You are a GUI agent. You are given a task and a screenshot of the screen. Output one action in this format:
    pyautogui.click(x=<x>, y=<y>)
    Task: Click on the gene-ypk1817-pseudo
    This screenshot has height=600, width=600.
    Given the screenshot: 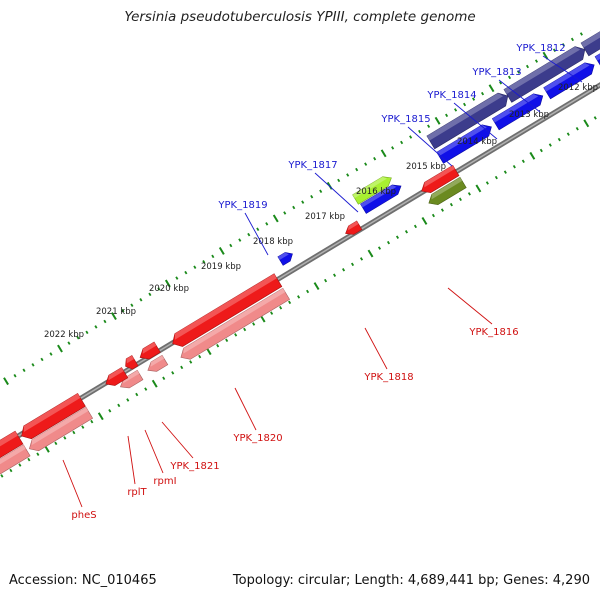 What is the action you would take?
    pyautogui.click(x=372, y=190)
    